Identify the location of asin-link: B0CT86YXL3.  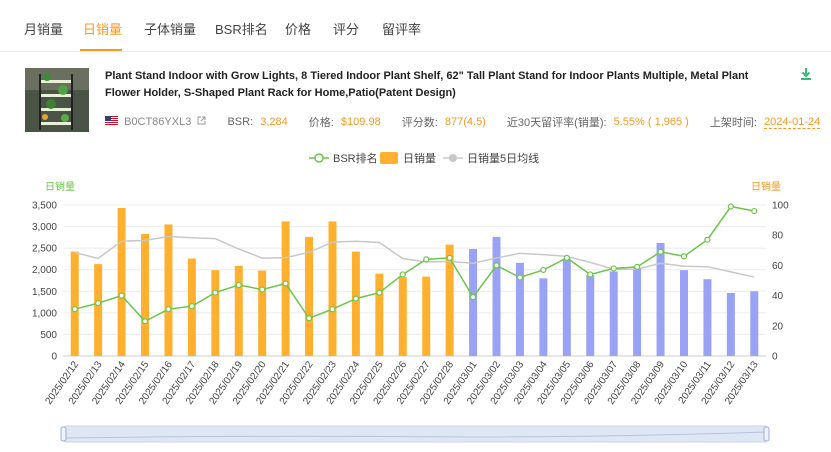
(158, 122).